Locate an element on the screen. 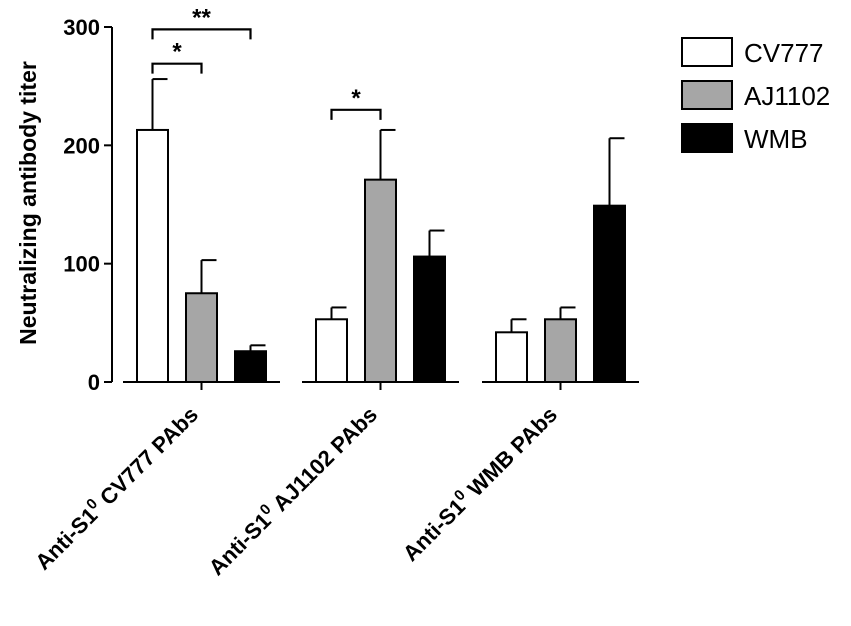 This screenshot has width=851, height=626. x-category-label: Anti-S10 AJ1102 PAbs is located at coordinates (292, 490).